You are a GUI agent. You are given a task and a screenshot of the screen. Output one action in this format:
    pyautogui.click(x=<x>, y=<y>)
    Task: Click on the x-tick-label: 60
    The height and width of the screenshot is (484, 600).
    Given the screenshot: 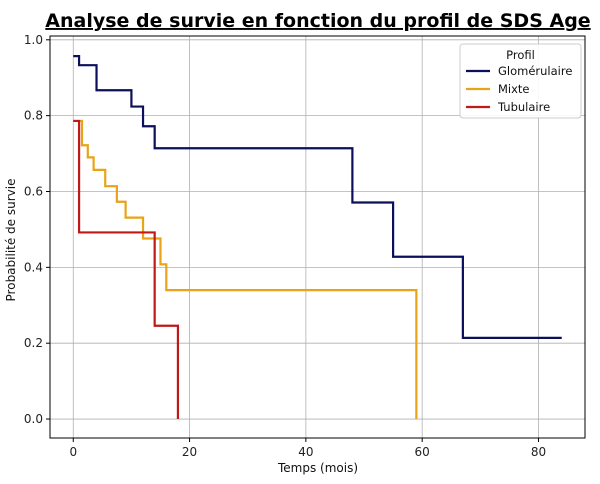 What is the action you would take?
    pyautogui.click(x=422, y=452)
    